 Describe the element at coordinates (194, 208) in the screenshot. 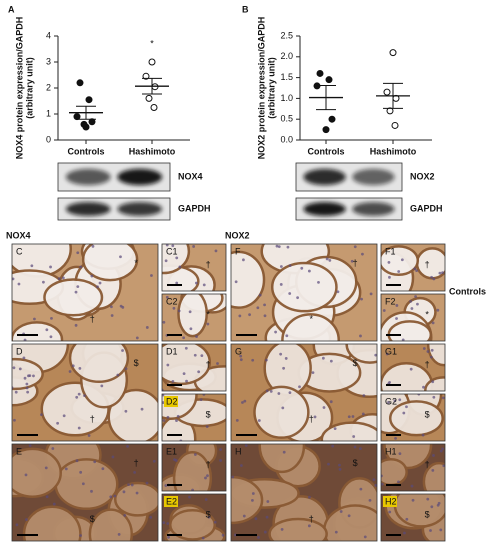

I see `blot-label: GAPDH` at that location.